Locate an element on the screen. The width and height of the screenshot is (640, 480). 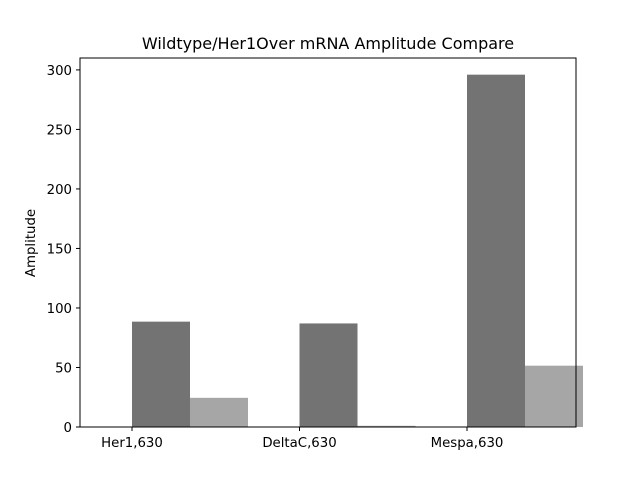
chart-title: Wildtype/Her1Over mRNA Amplitude Compare is located at coordinates (328, 43).